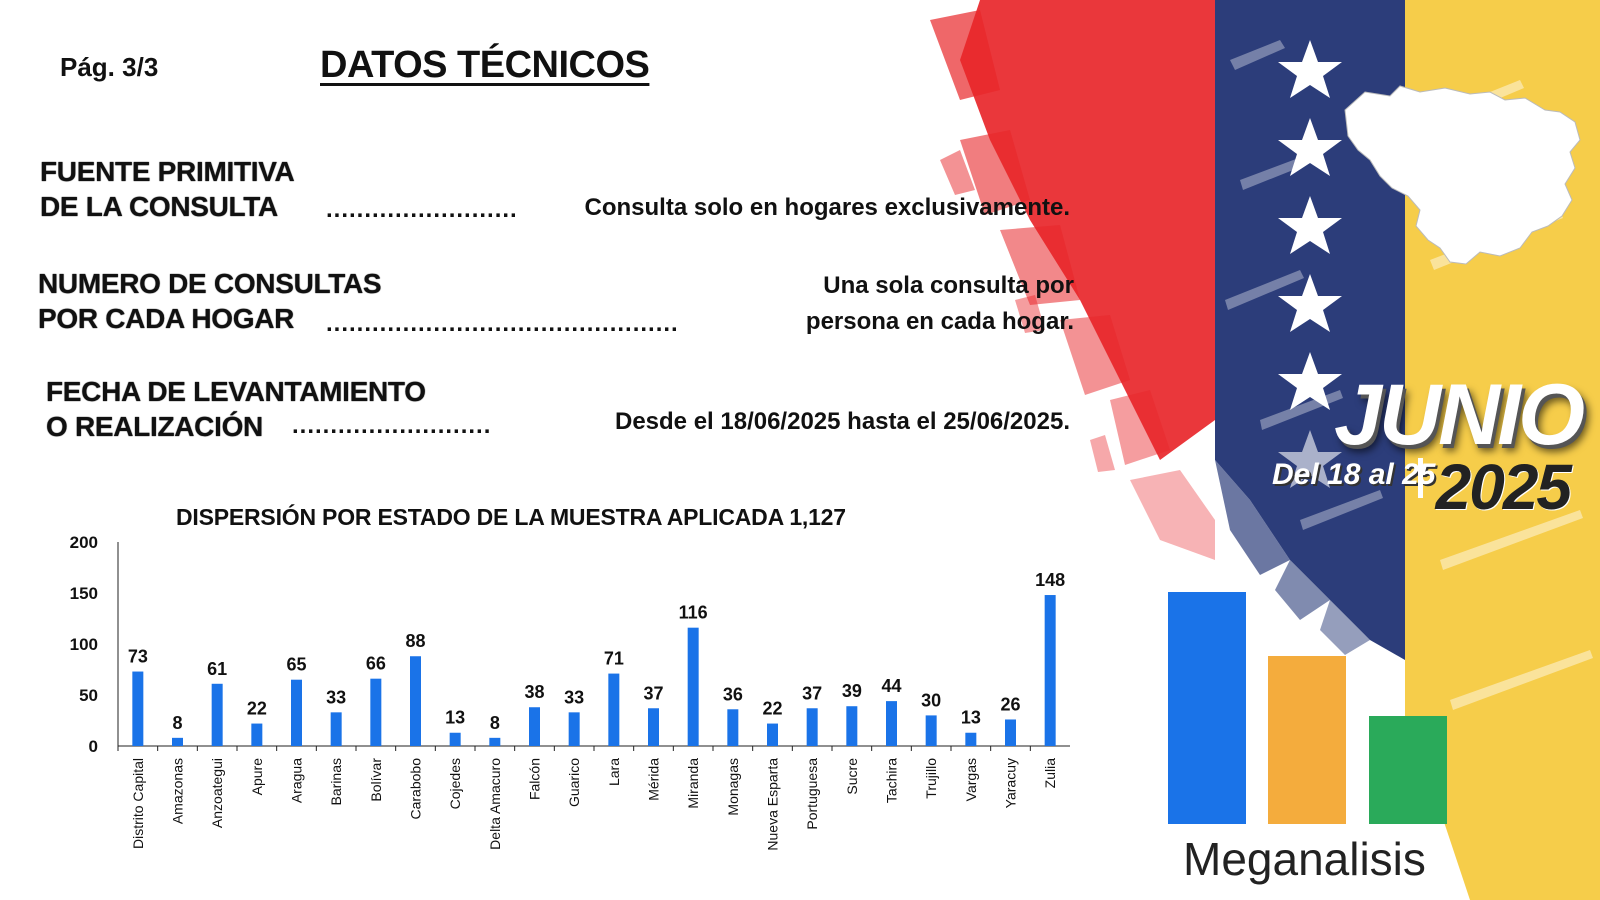 The image size is (1600, 900). What do you see at coordinates (842, 421) in the screenshot?
I see `date-value: Desde el 18/06/2025 hasta el 25/06/2025.` at bounding box center [842, 421].